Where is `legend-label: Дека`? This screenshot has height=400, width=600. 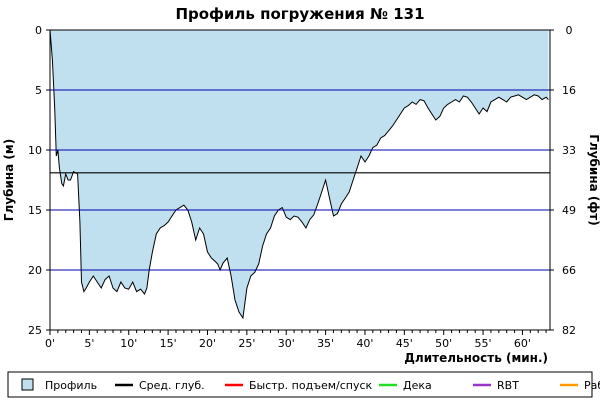
legend-label: Дека is located at coordinates (417, 385).